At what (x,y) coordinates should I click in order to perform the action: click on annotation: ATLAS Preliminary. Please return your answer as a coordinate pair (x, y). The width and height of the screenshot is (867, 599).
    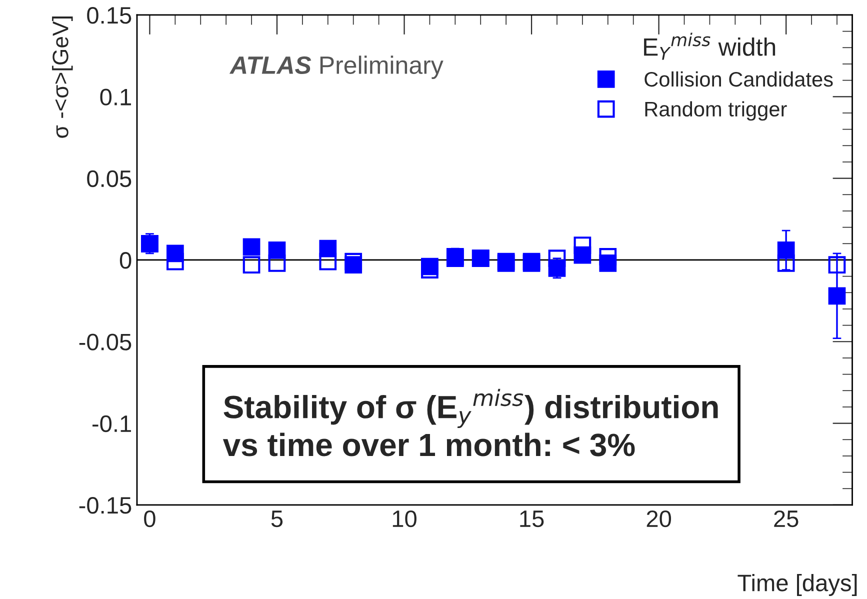
    Looking at the image, I should click on (336, 67).